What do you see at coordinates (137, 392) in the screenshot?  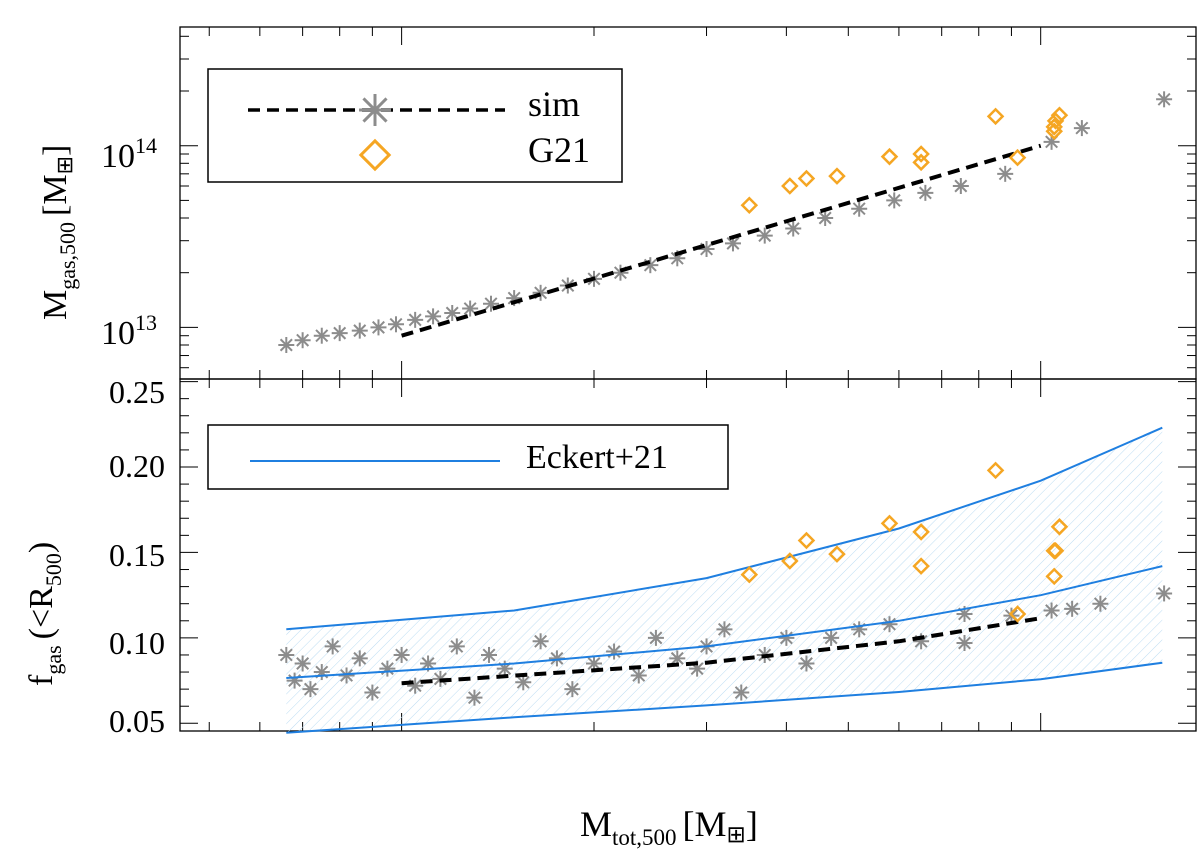 I see `bottom-ytick-label-025: 0.25` at bounding box center [137, 392].